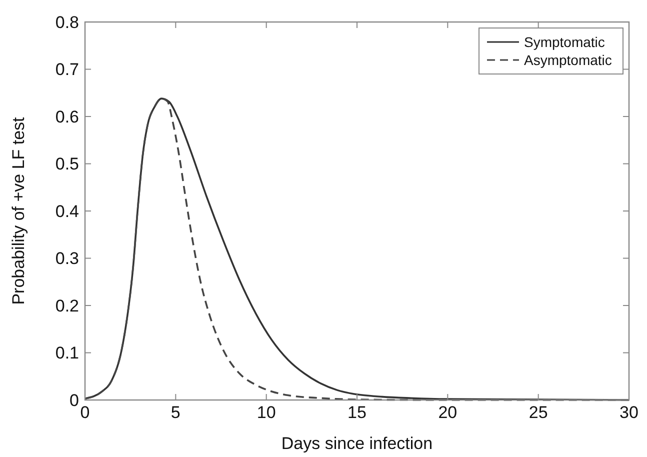 The width and height of the screenshot is (647, 457). What do you see at coordinates (67, 70) in the screenshot?
I see `y-tick-label: 0.7` at bounding box center [67, 70].